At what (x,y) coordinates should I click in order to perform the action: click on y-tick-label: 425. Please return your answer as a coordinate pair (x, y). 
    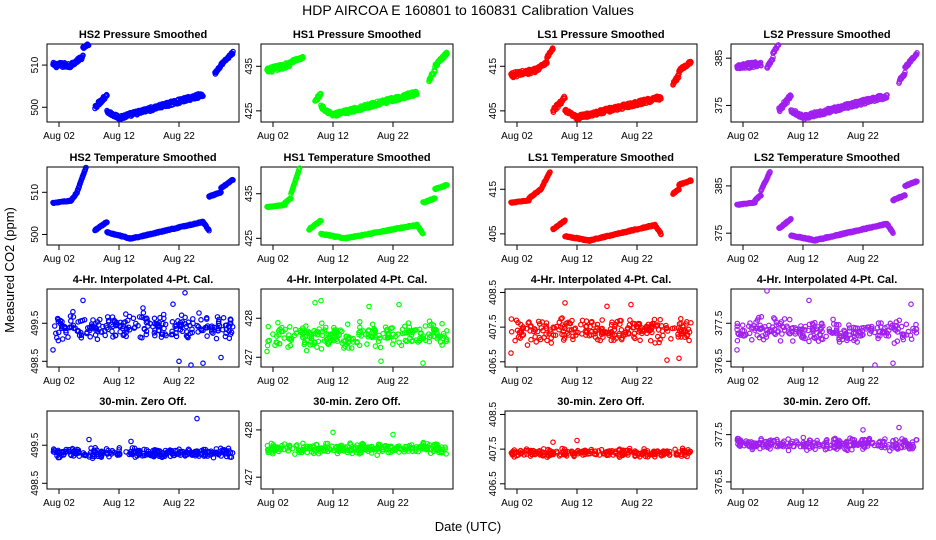
    Looking at the image, I should click on (249, 238).